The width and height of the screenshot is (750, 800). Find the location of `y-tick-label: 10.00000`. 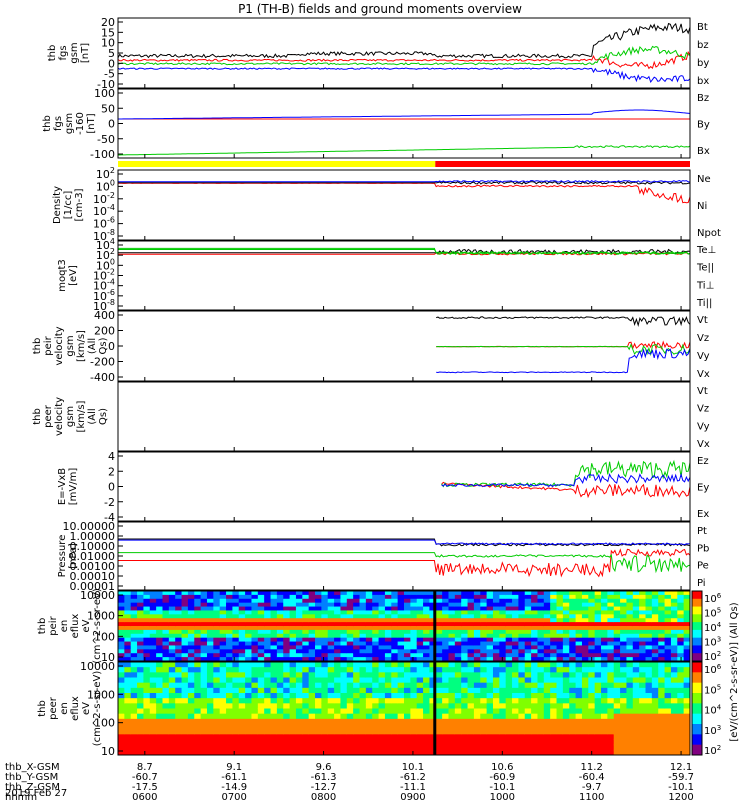

y-tick-label: 10.00000 is located at coordinates (89, 526).